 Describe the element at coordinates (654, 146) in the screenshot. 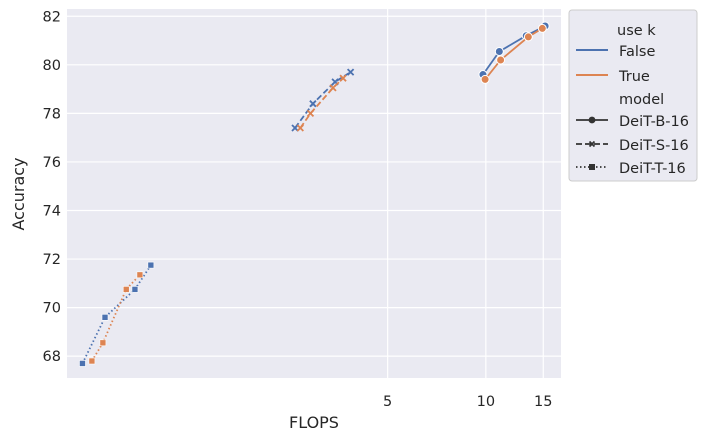

I see `legend-deit-s-label: DeiT-S-16` at that location.